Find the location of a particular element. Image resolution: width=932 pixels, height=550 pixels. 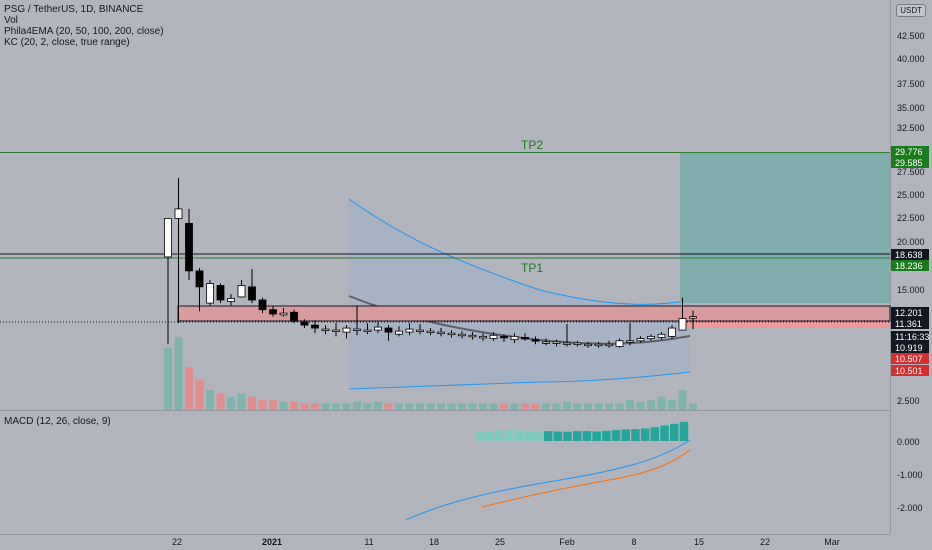

macd-label: MACD (12, 26, close, 9) is located at coordinates (57, 421).